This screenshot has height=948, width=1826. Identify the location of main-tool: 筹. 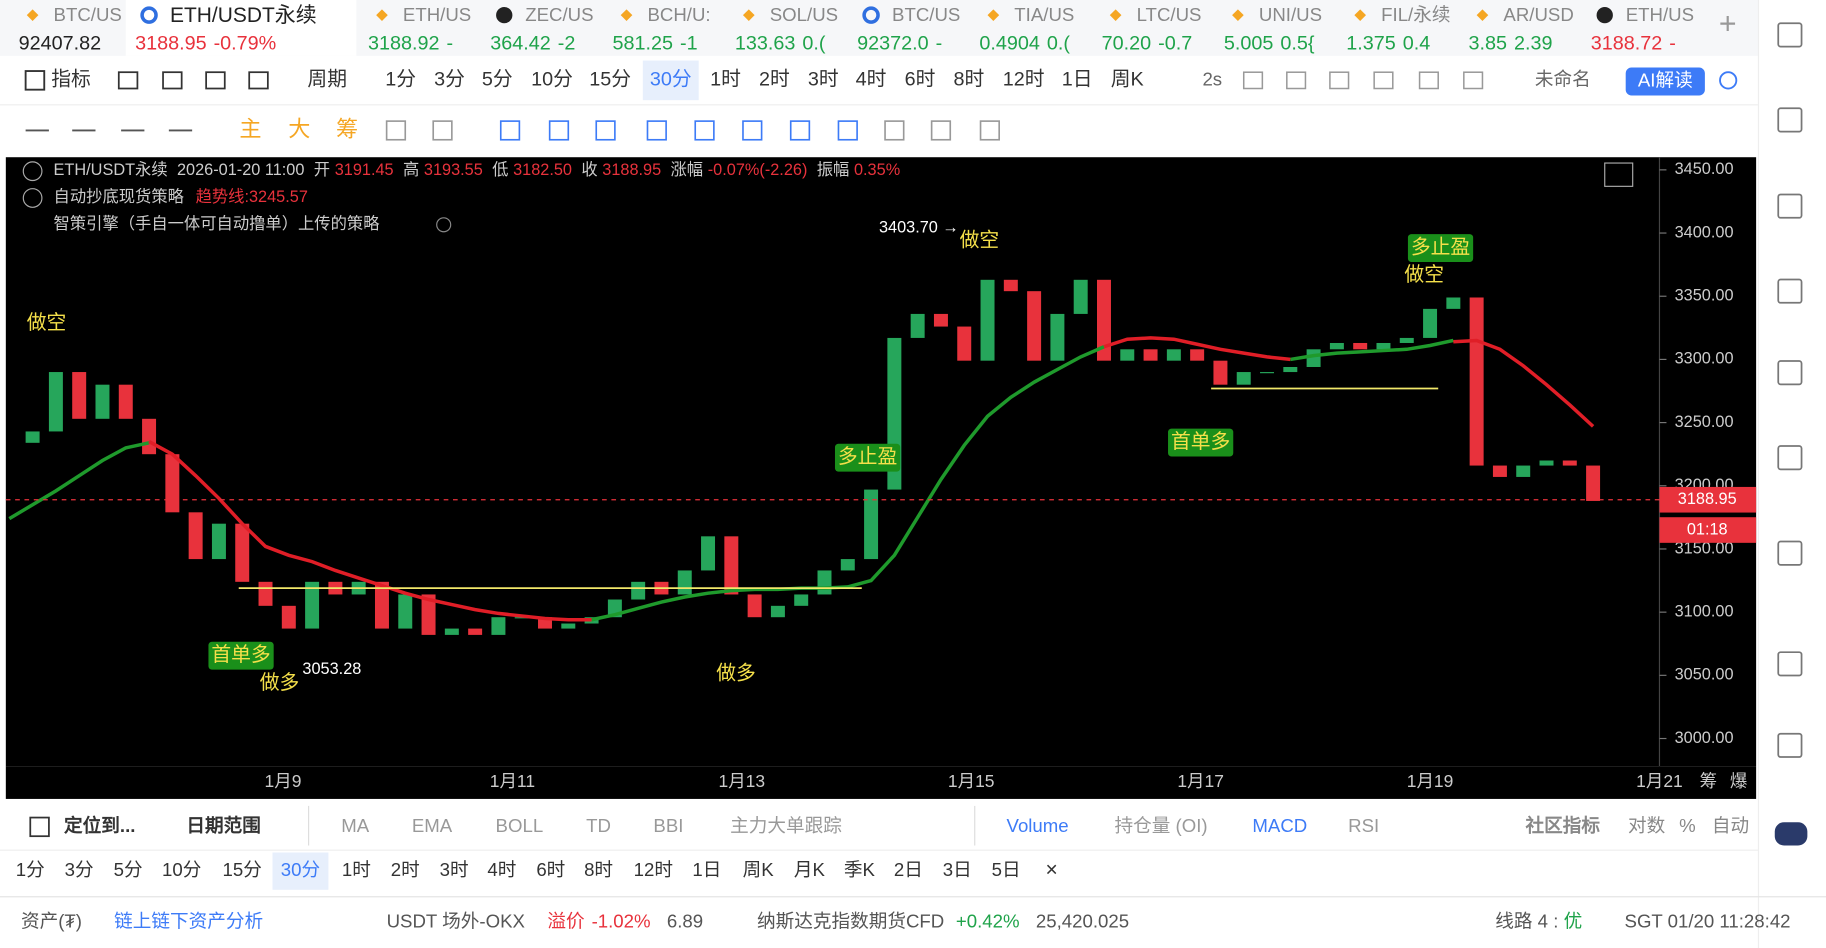
(347, 128).